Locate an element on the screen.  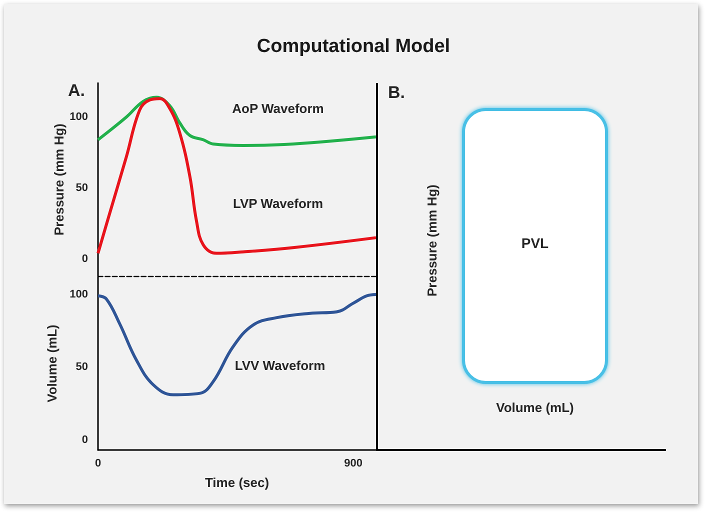
text: Pressure (mm Hg) is located at coordinates (432, 241).